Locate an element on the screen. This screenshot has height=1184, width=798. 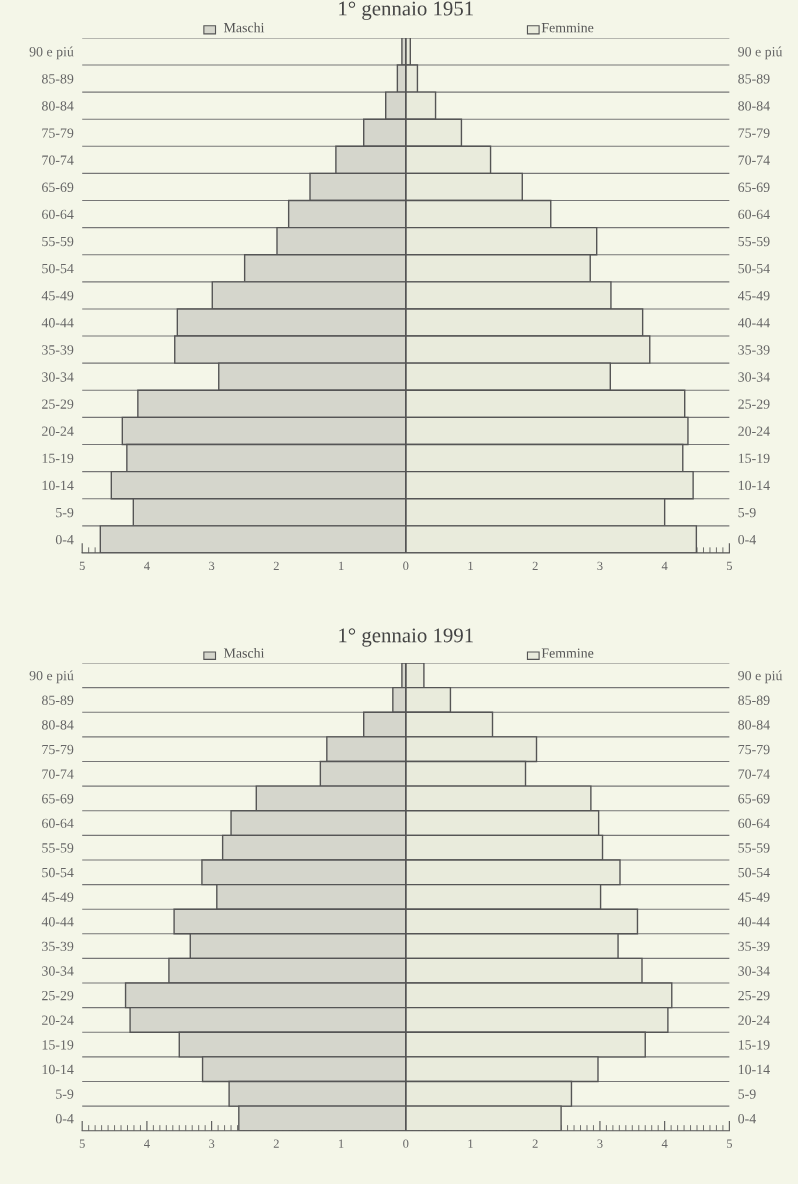
y-tick-label: 55-59 is located at coordinates (58, 241).